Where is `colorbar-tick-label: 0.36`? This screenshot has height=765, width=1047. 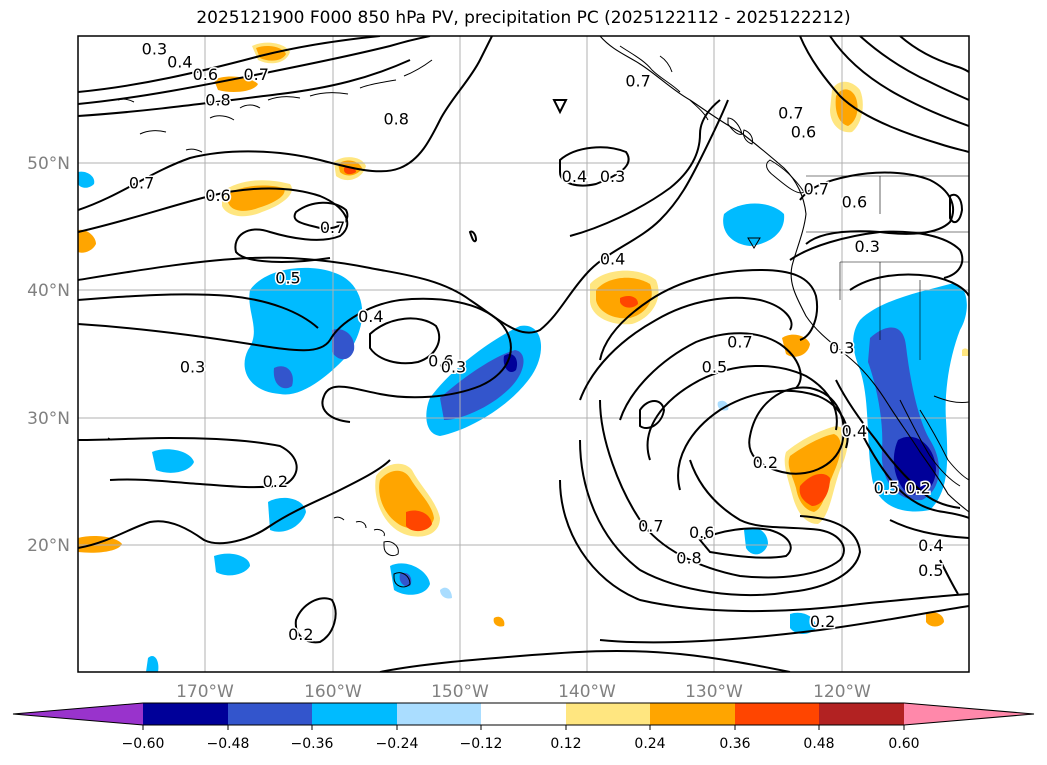 colorbar-tick-label: 0.36 is located at coordinates (734, 744).